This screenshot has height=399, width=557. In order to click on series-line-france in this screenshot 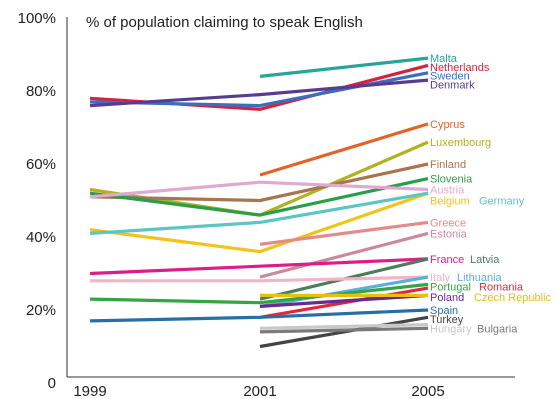, I will do `click(259, 266)`.